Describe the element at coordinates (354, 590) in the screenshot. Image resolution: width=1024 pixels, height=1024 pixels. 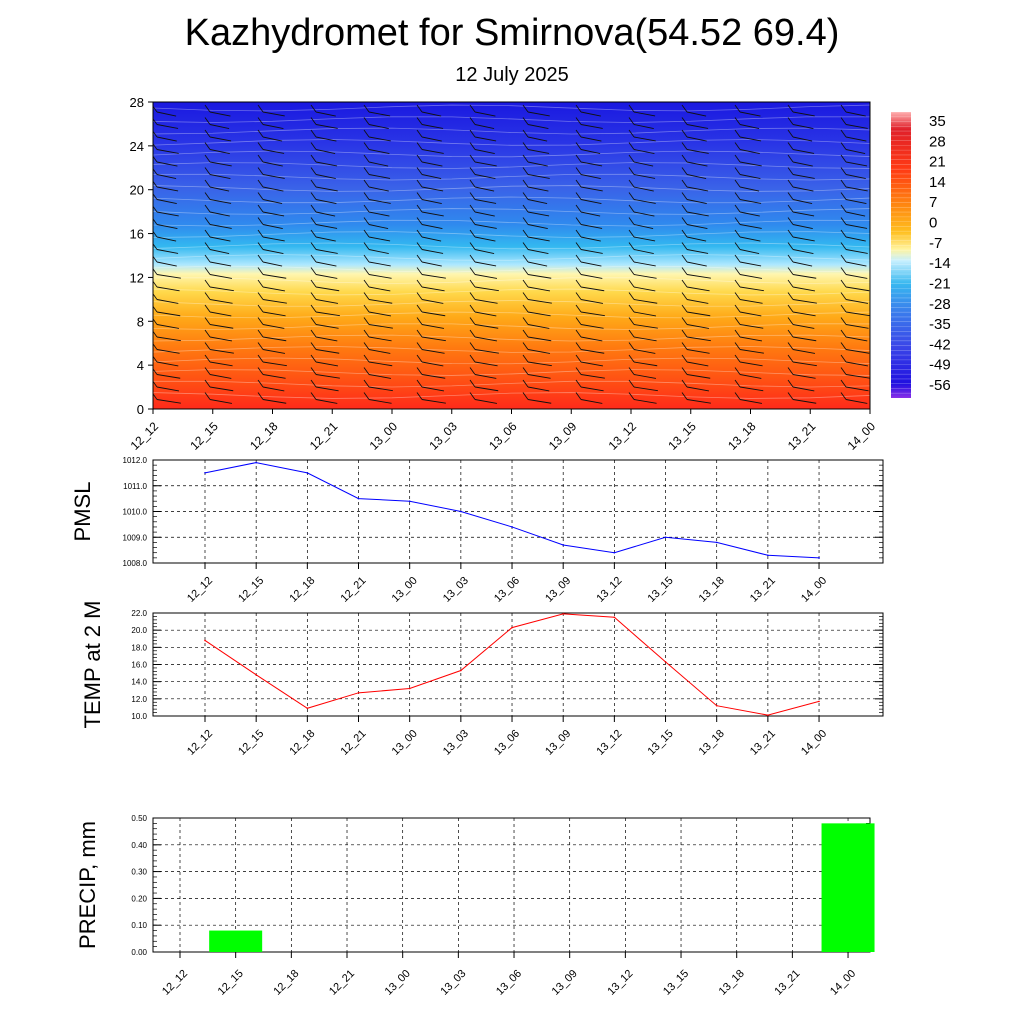
I see `x-tick-label: 12_21` at that location.